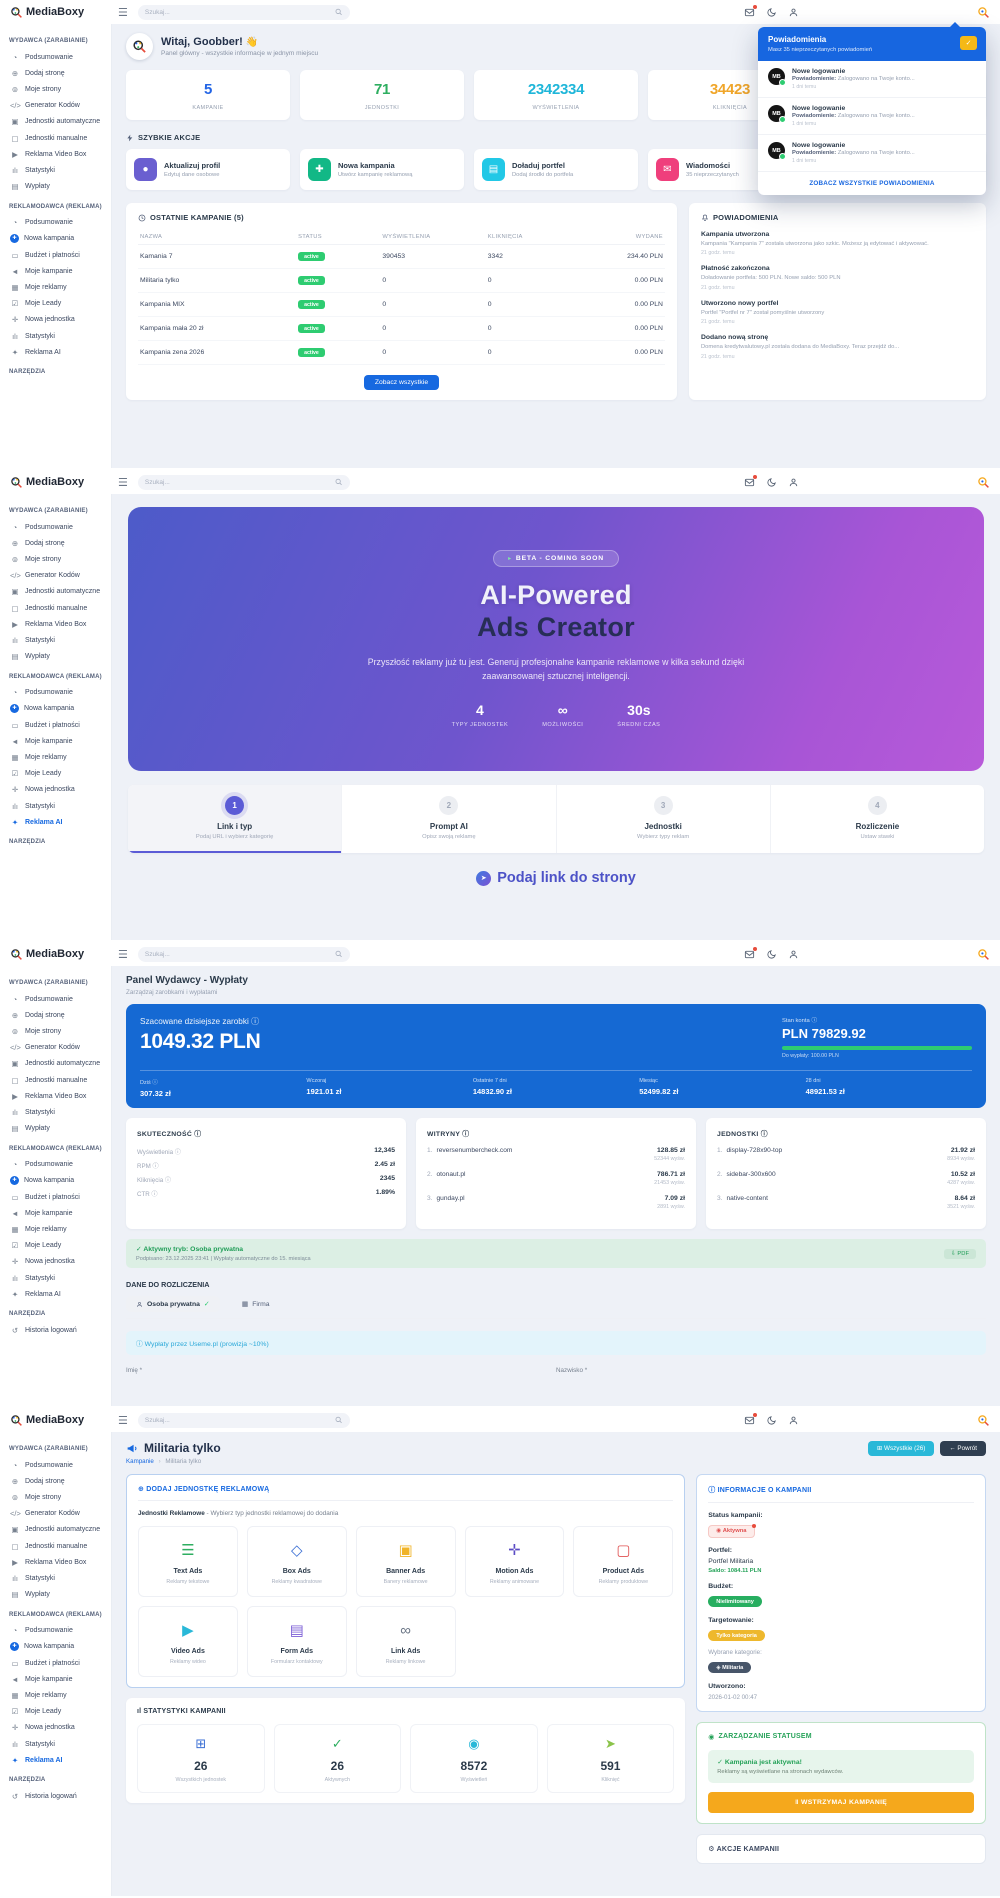 The width and height of the screenshot is (1000, 1898). What do you see at coordinates (968, 43) in the screenshot?
I see `mark-read-button: ✓` at bounding box center [968, 43].